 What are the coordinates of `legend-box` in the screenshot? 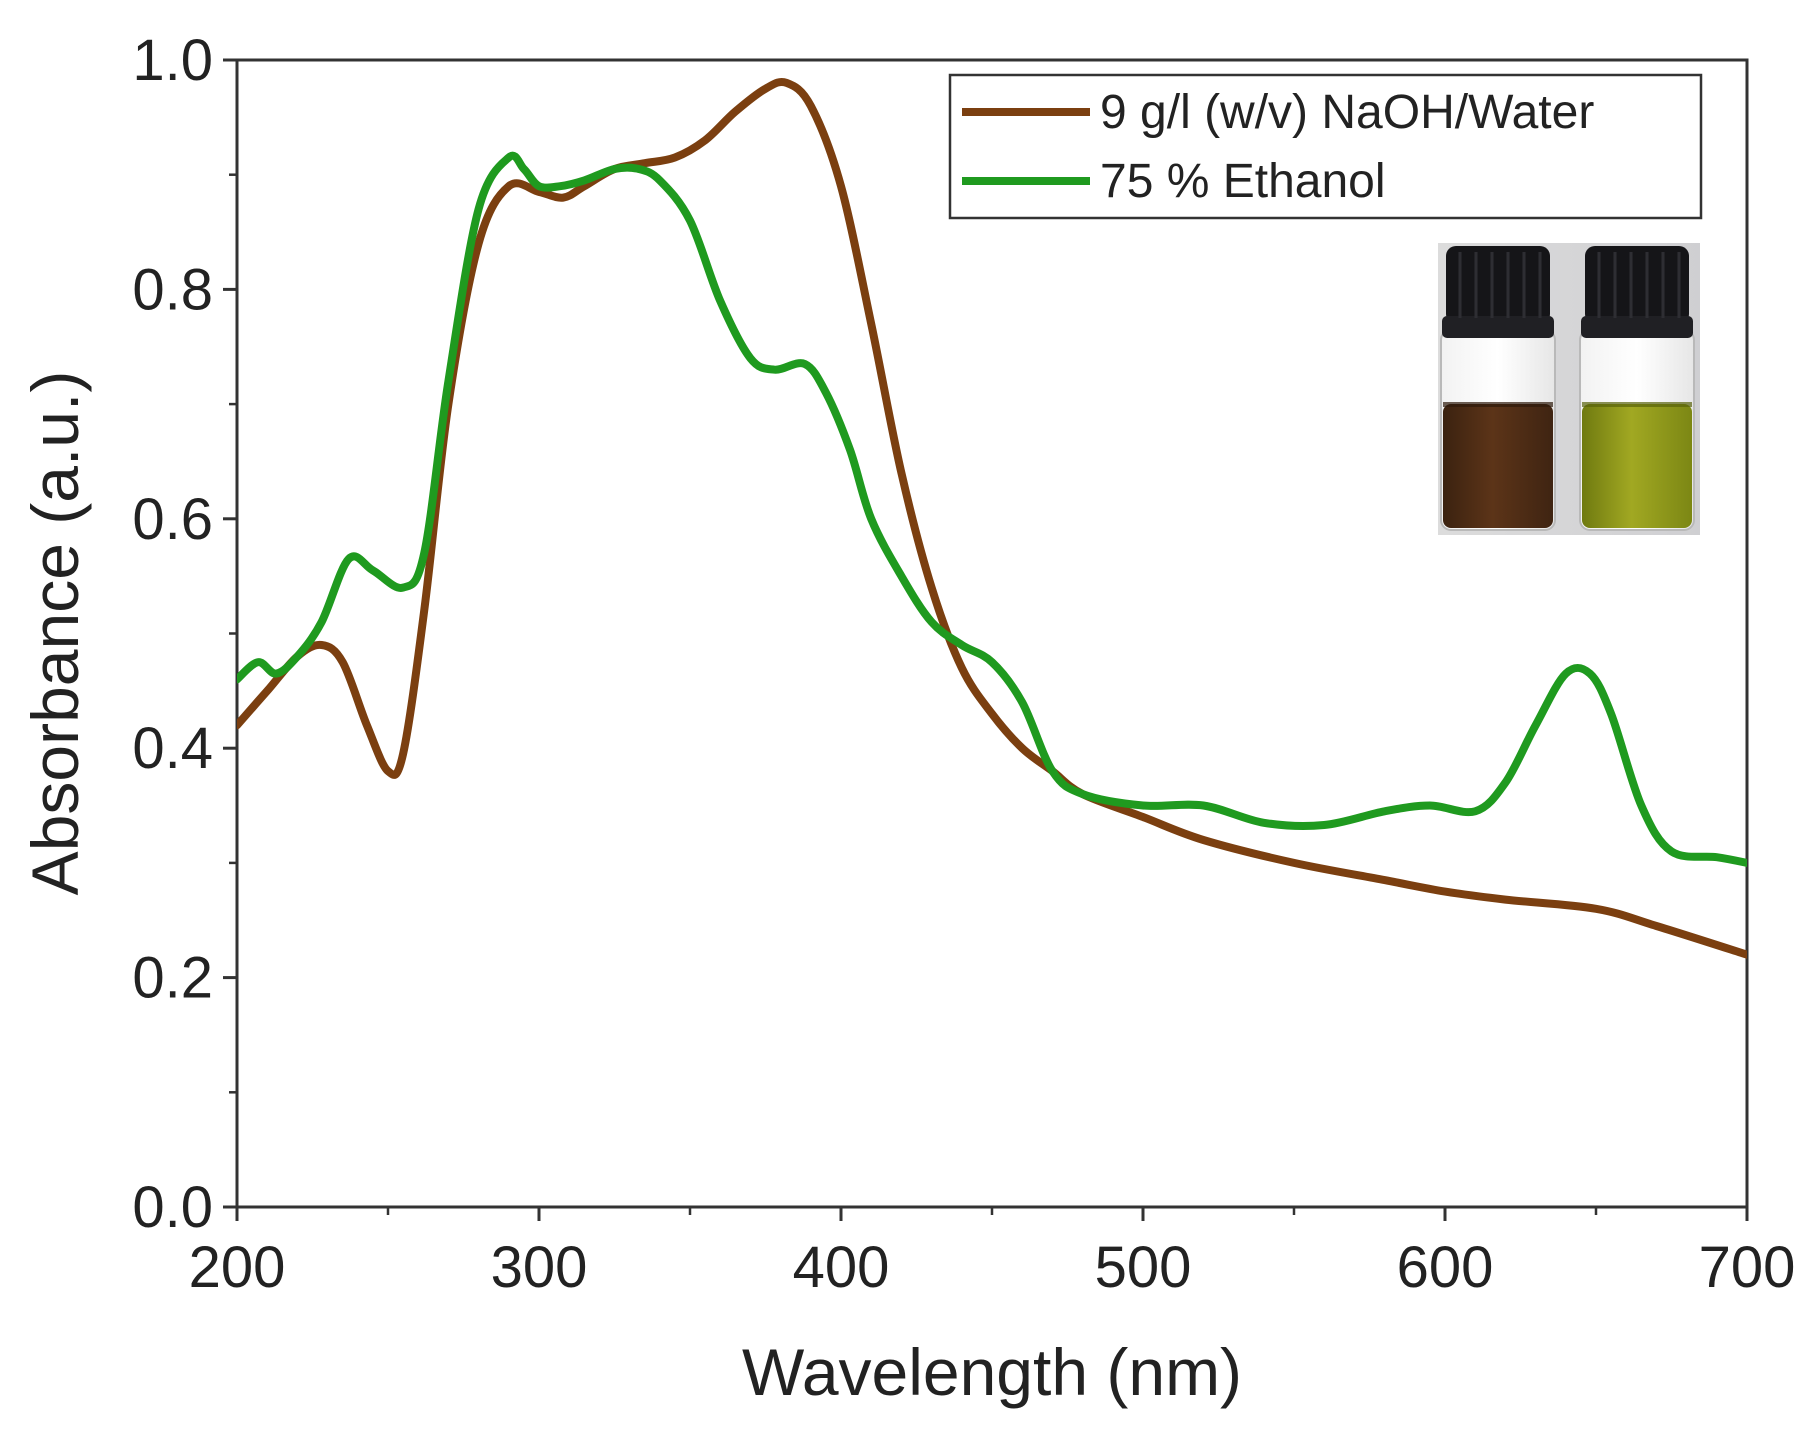 It's located at (1325, 146).